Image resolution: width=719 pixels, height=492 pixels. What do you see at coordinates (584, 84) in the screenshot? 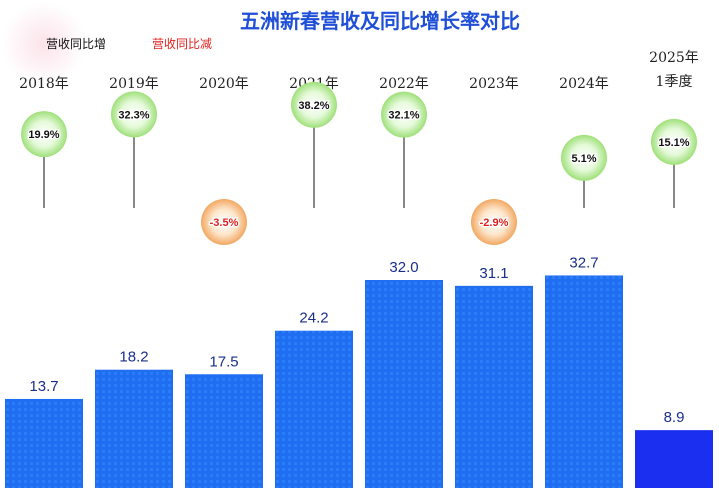
I see `category-label: 2024年` at bounding box center [584, 84].